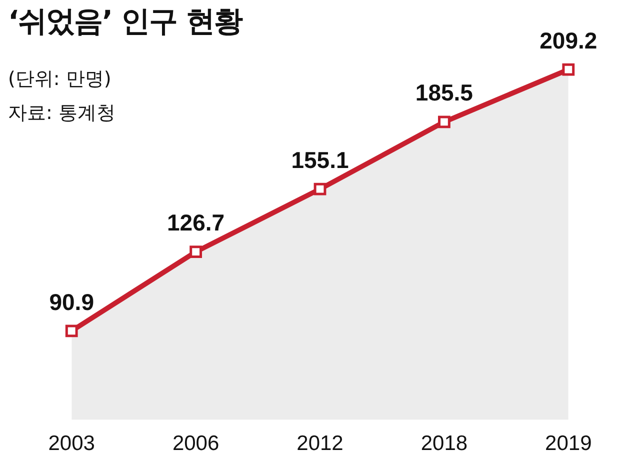 This screenshot has height=475, width=640. What do you see at coordinates (444, 444) in the screenshot?
I see `x-tick-label: 2018` at bounding box center [444, 444].